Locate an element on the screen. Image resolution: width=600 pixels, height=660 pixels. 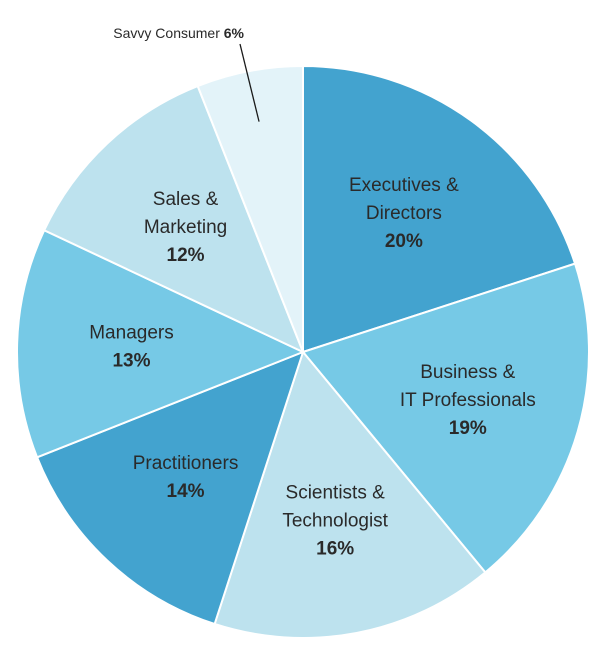
slice-percent: 16% is located at coordinates (335, 549).